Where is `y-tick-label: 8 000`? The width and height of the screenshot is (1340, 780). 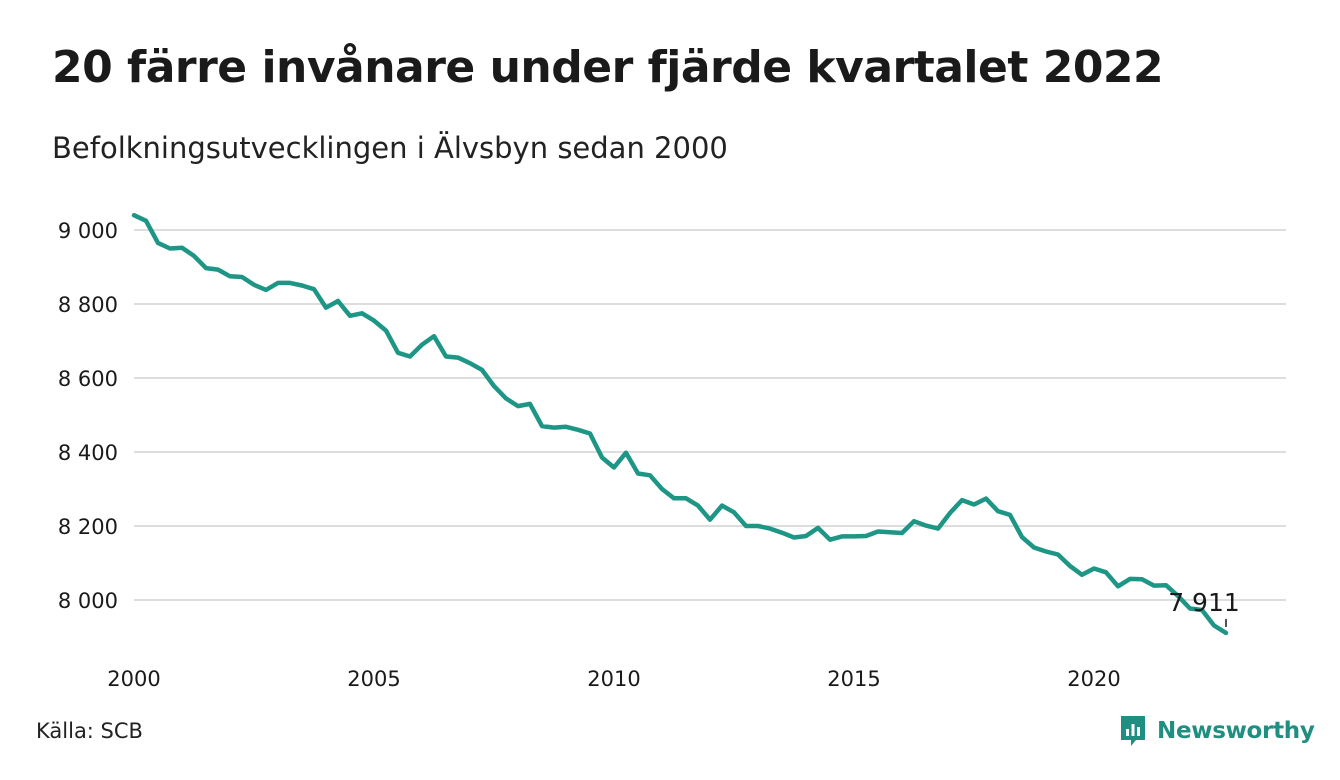
y-tick-label: 8 000 is located at coordinates (88, 601).